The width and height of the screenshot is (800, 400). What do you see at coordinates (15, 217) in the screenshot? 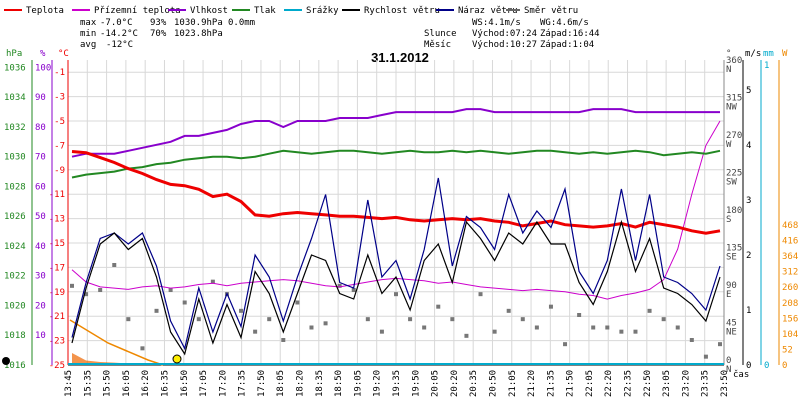
I see `y-tick-label-pressure: 1026` at bounding box center [15, 217].